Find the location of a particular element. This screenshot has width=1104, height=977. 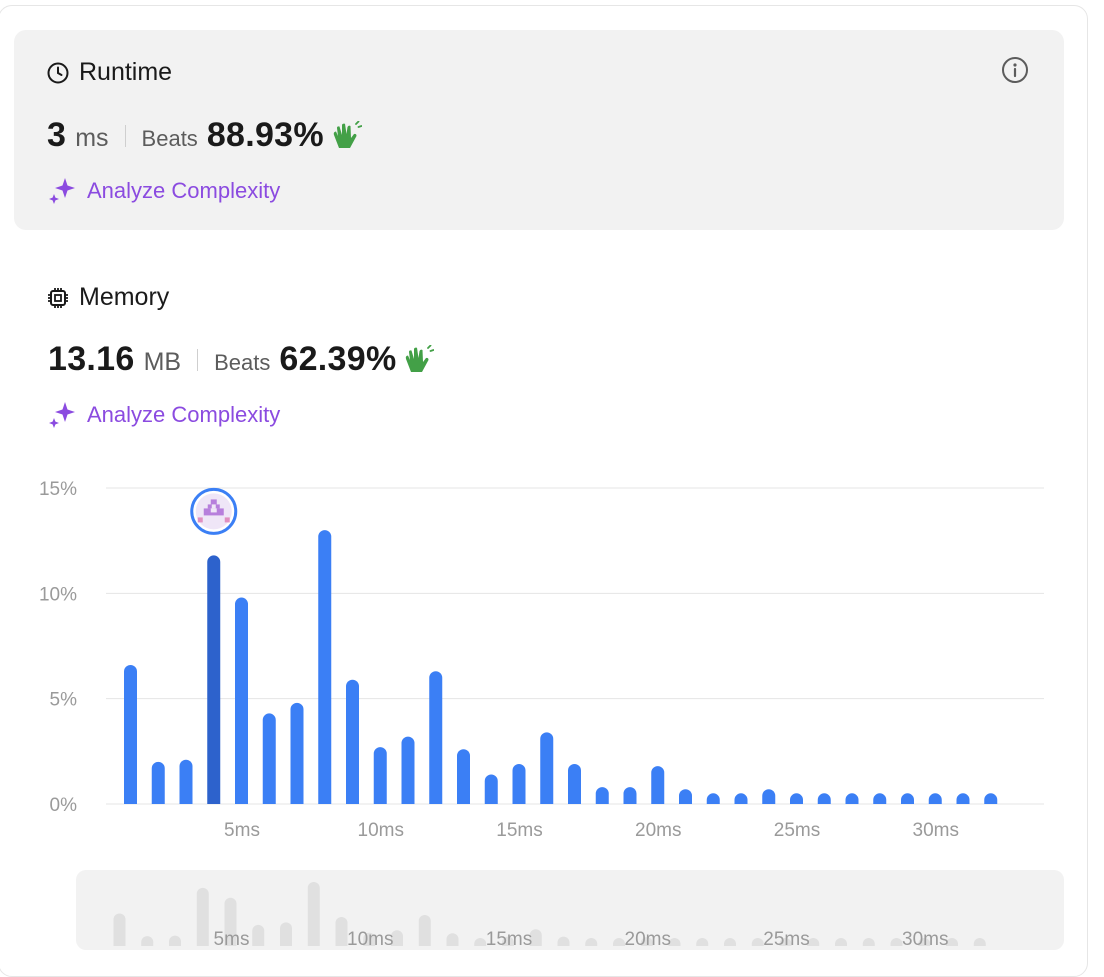

memory-analyze-label: Analyze Complexity is located at coordinates (184, 414).